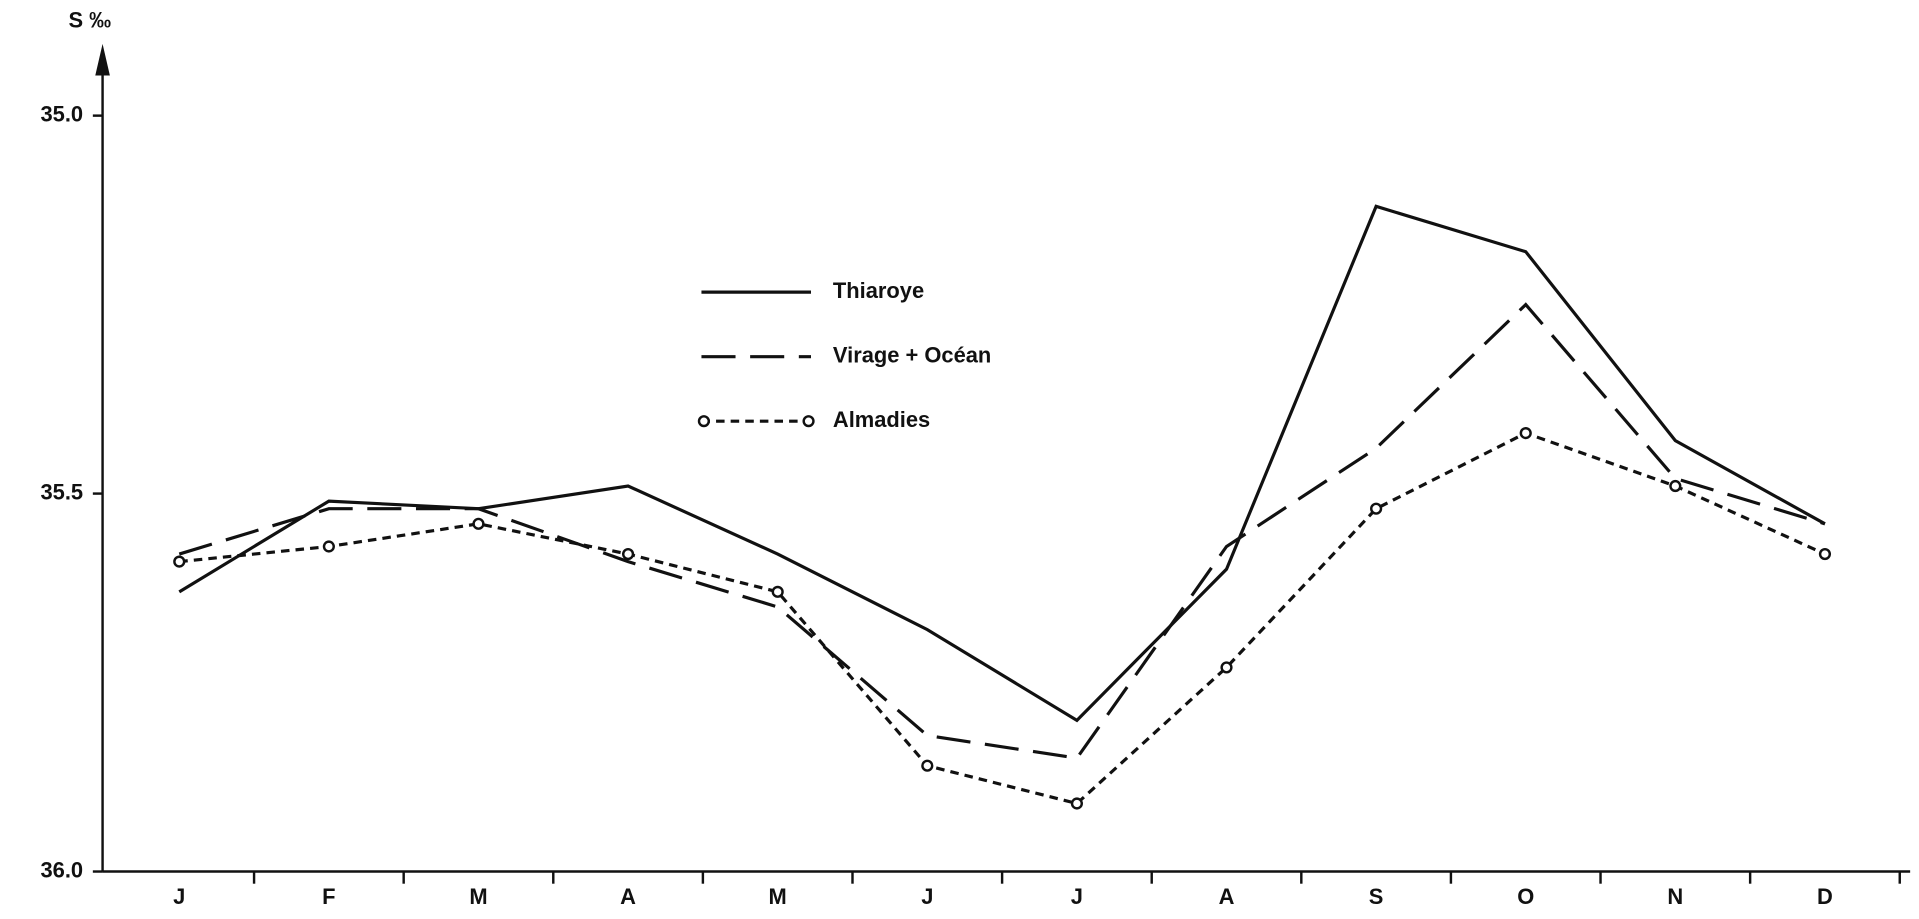  What do you see at coordinates (912, 354) in the screenshot?
I see `legend-label: Virage + Océan` at bounding box center [912, 354].